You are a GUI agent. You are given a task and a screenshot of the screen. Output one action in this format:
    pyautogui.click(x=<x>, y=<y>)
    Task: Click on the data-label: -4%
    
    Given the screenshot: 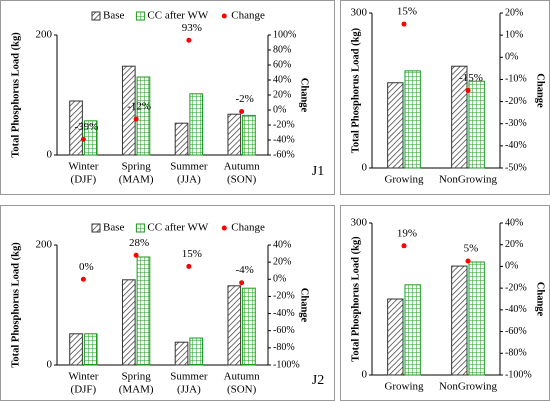 What is the action you would take?
    pyautogui.click(x=244, y=270)
    